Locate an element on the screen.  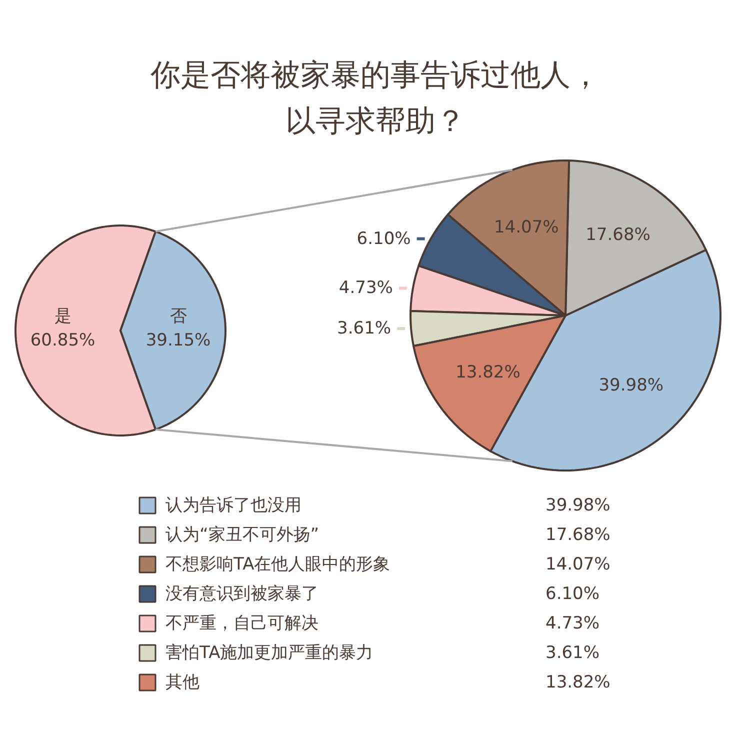
slice-label: 否 is located at coordinates (178, 316).